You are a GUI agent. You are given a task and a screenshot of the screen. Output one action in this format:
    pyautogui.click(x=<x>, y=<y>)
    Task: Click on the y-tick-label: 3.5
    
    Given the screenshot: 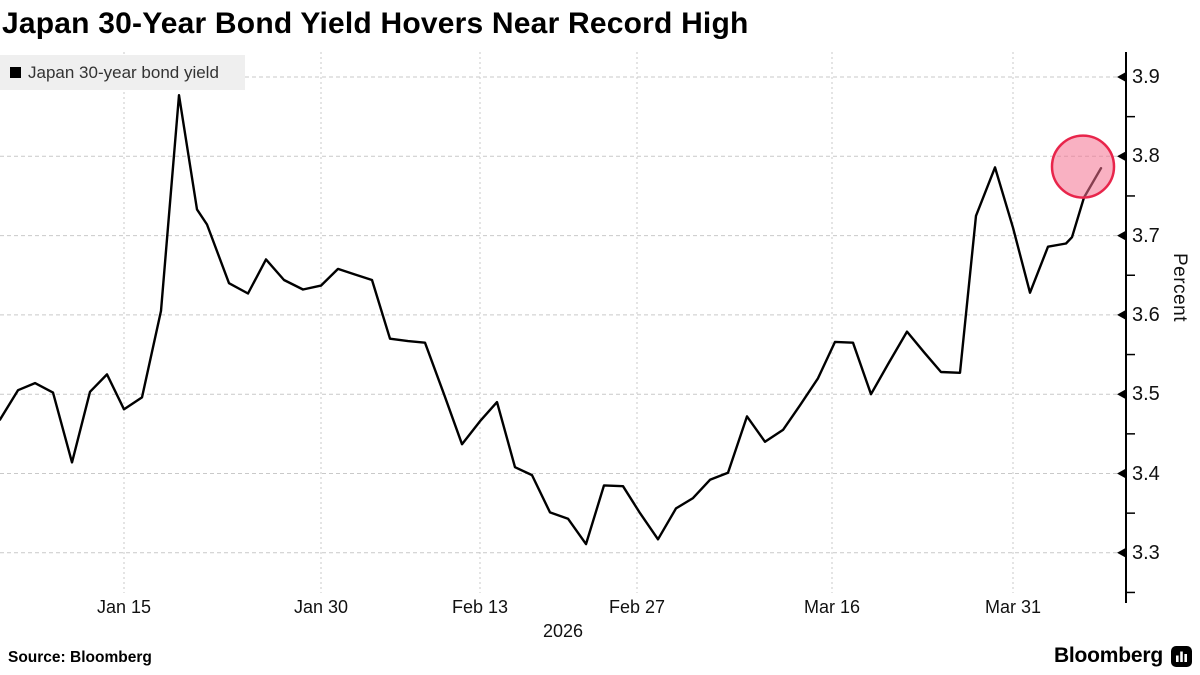 What is the action you would take?
    pyautogui.click(x=1146, y=394)
    